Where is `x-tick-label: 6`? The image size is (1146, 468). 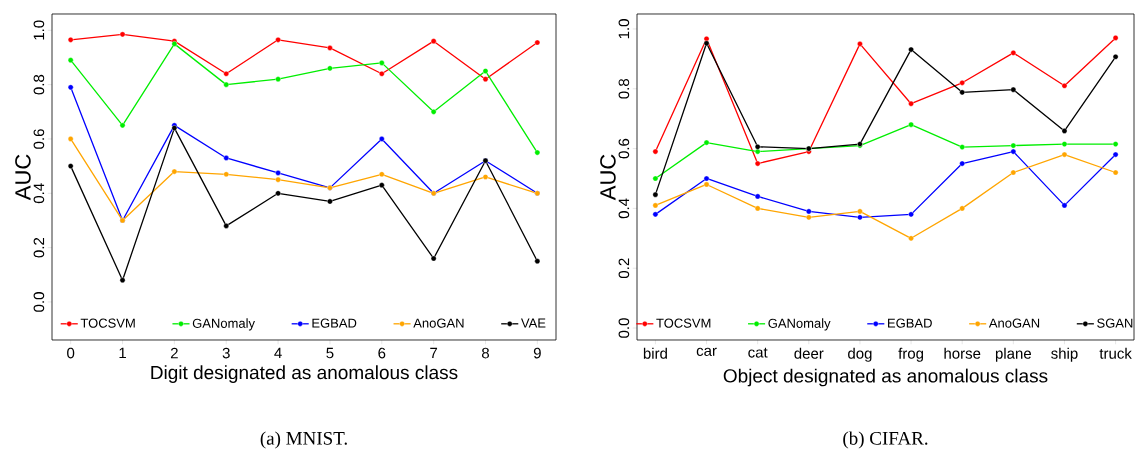
x-tick-label: 6 is located at coordinates (382, 353).